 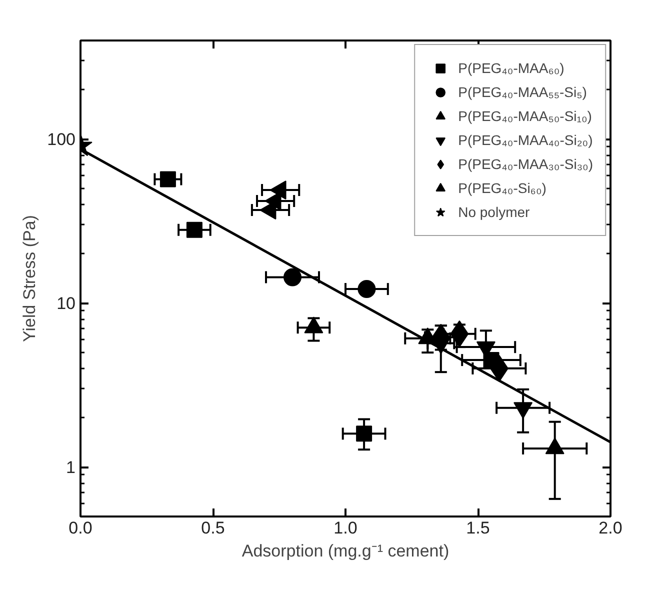 I want to click on legend-label: P(PEG₄₀-MAA₅₀-Si₁₀), so click(x=525, y=116).